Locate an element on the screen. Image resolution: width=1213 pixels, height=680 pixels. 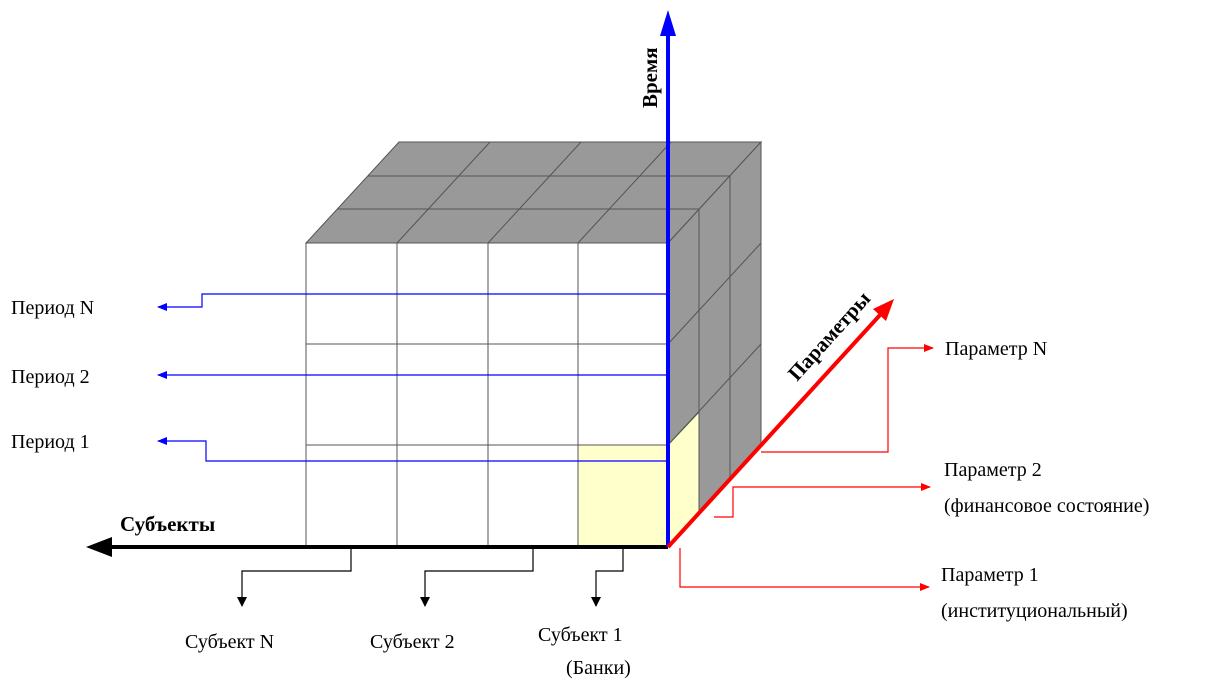
period-n-connector is located at coordinates (412, 302).